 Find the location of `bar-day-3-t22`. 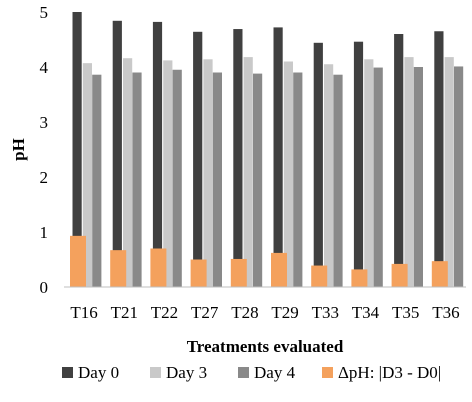

bar-day-3-t22 is located at coordinates (168, 174).